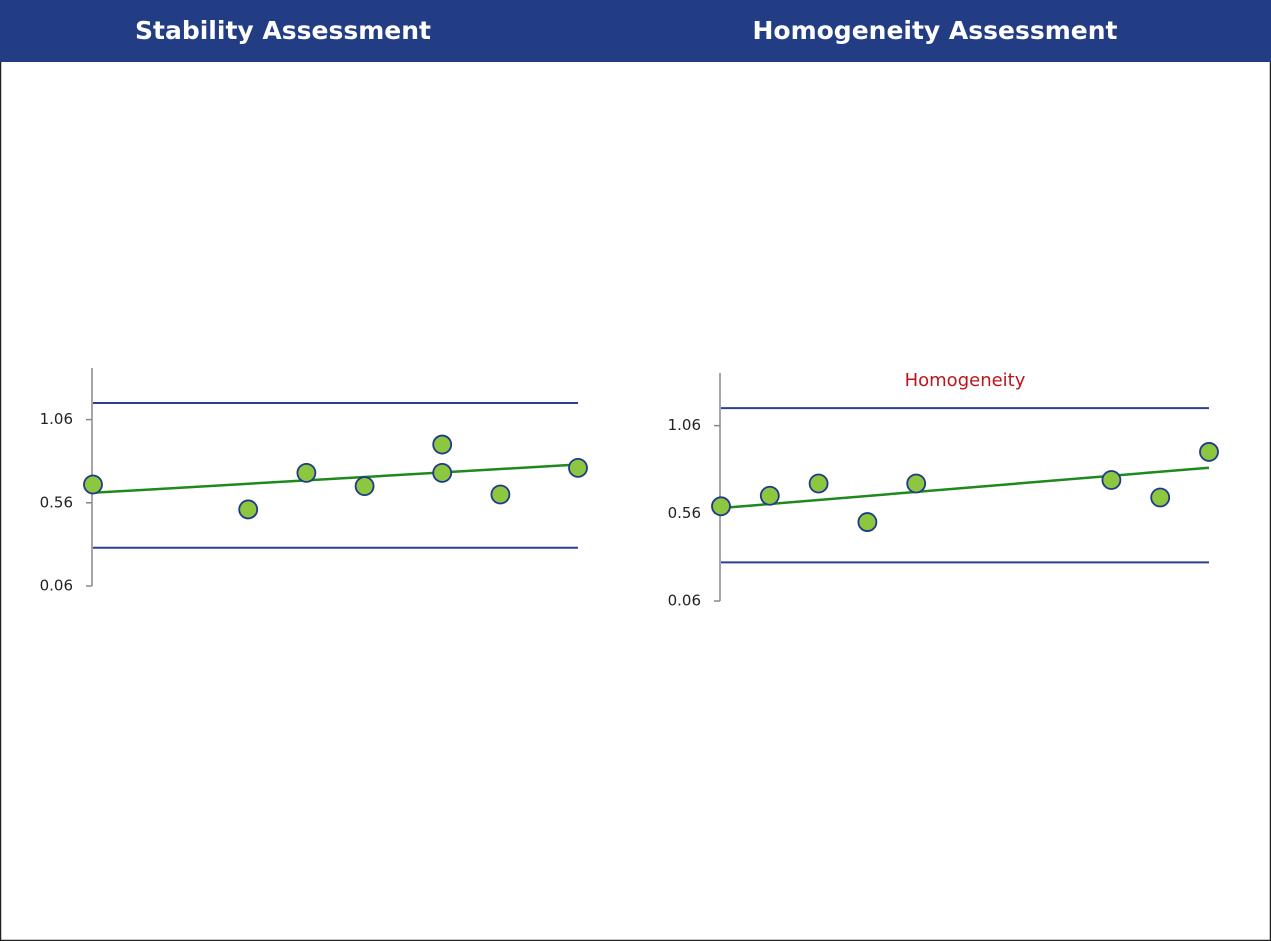 This screenshot has height=941, width=1271. I want to click on header-title: Stability Assessment, so click(283, 30).